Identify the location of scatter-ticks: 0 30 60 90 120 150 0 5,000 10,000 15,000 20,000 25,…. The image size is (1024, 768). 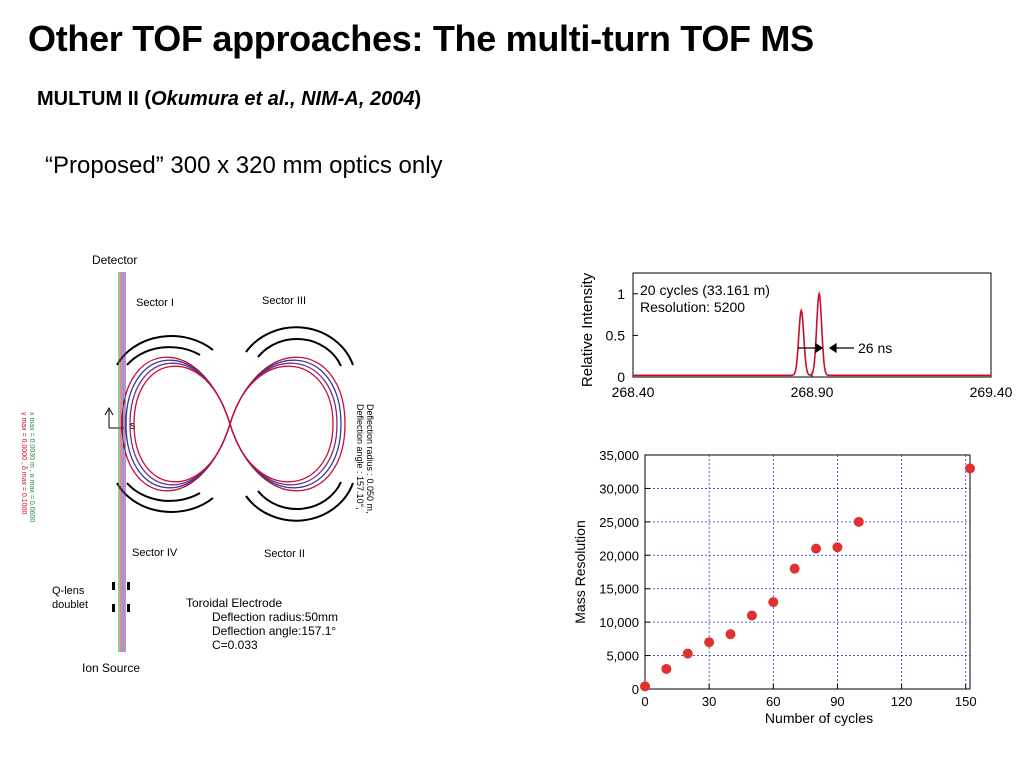
(787, 578).